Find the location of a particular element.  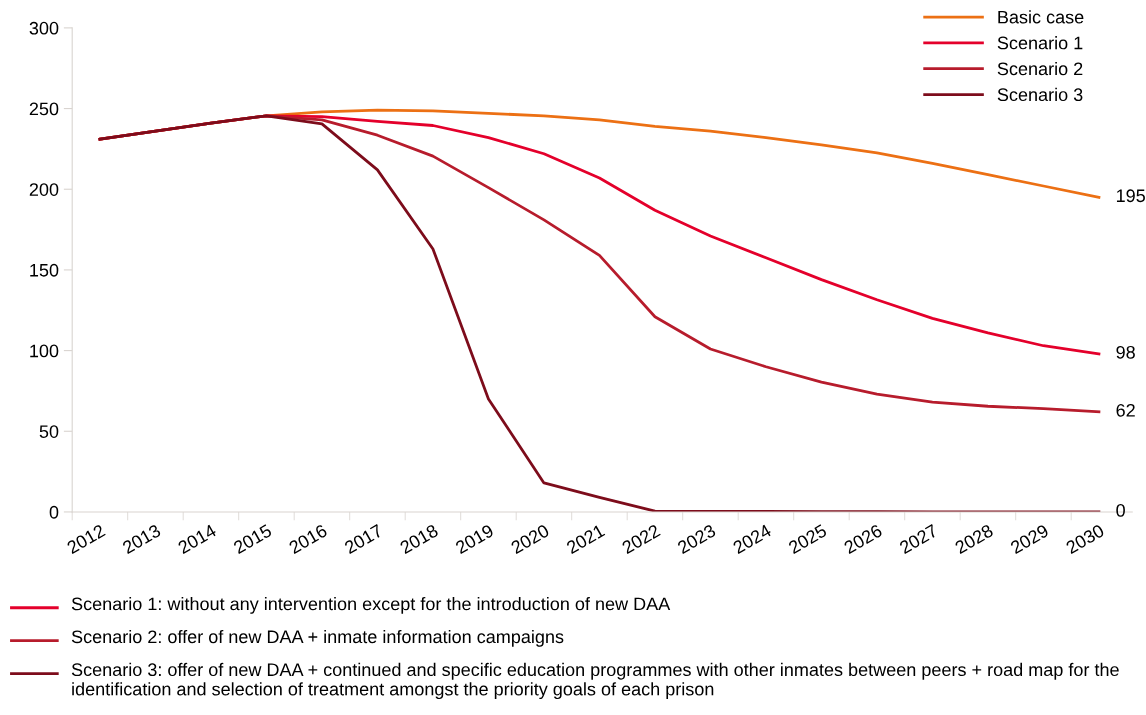

text: Scenario 2: offer of new DAA + inmate information campaigns is located at coordinates (317, 638).